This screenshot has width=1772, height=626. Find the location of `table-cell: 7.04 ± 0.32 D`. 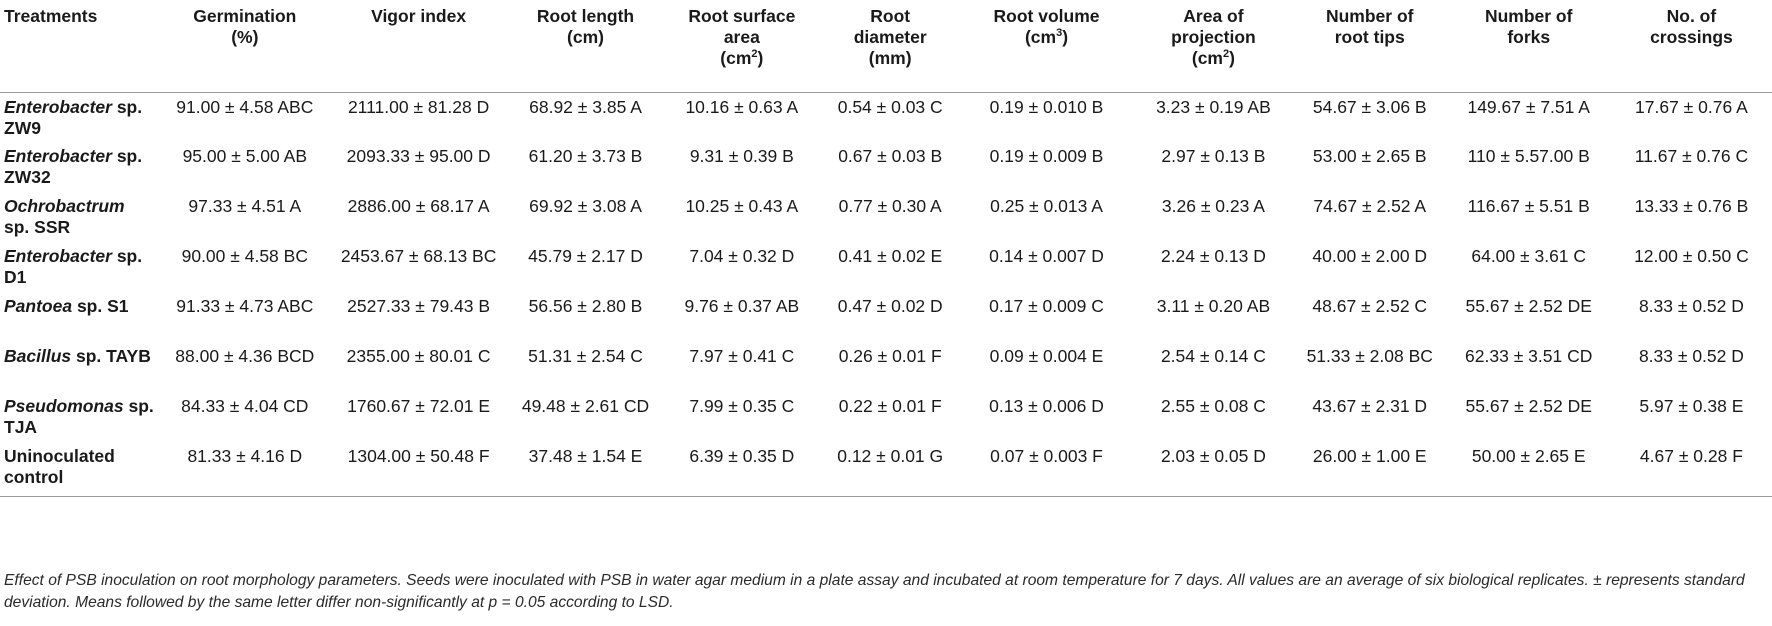

table-cell: 7.04 ± 0.32 D is located at coordinates (742, 256).